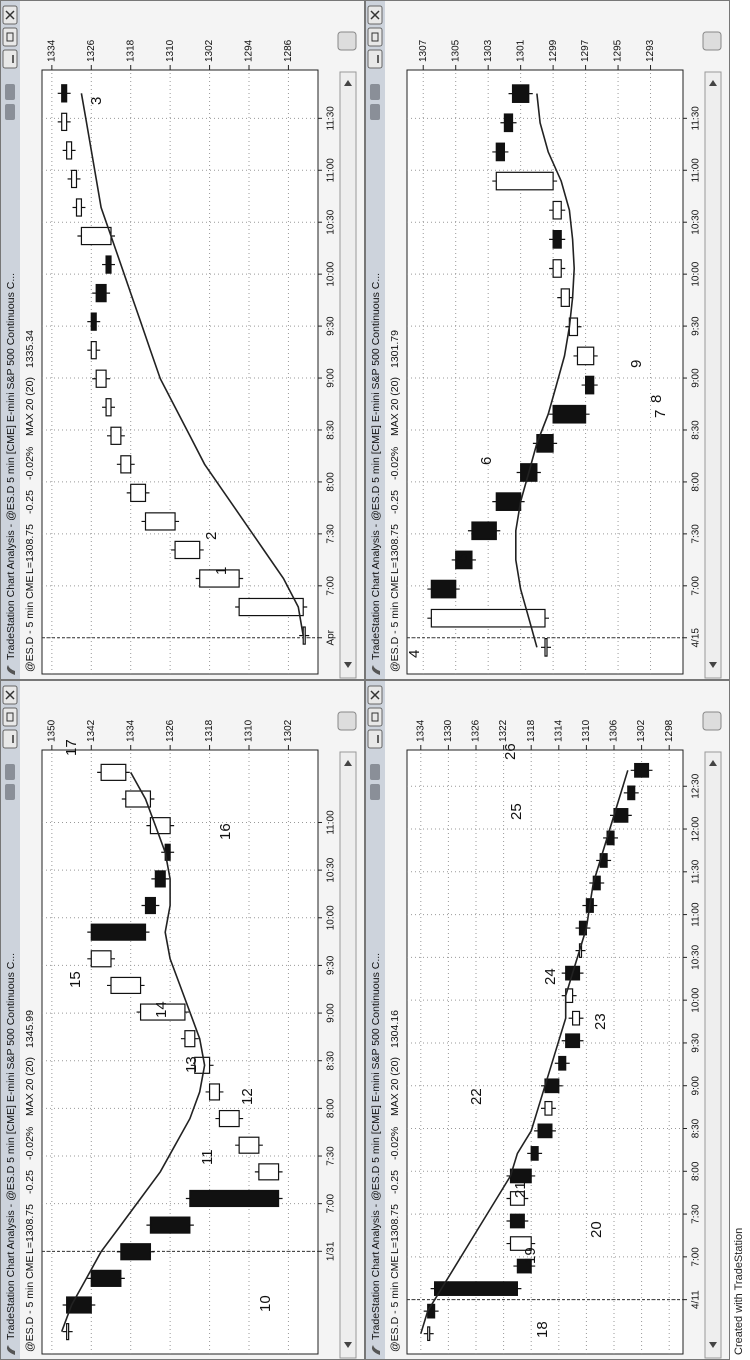  I want to click on annotation: 8, so click(656, 399).